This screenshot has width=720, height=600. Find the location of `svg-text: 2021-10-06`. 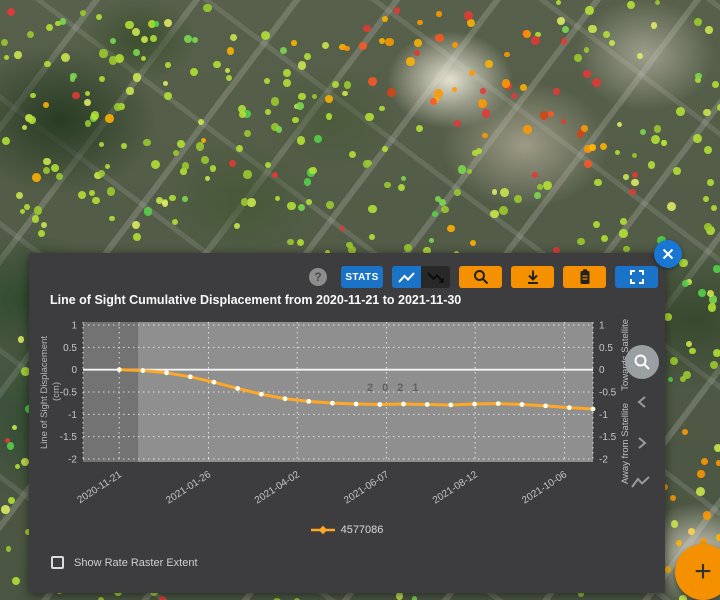

svg-text: 2021-10-06 is located at coordinates (544, 487).